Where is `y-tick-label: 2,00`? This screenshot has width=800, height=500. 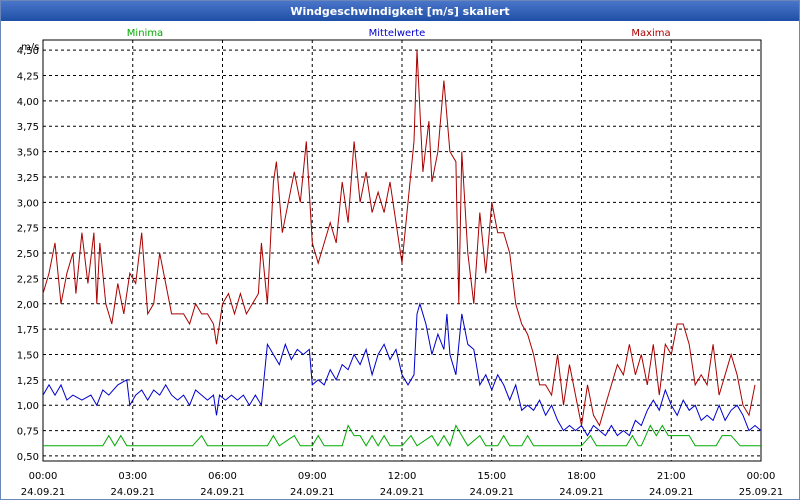
y-tick-label: 2,00 is located at coordinates (28, 305).